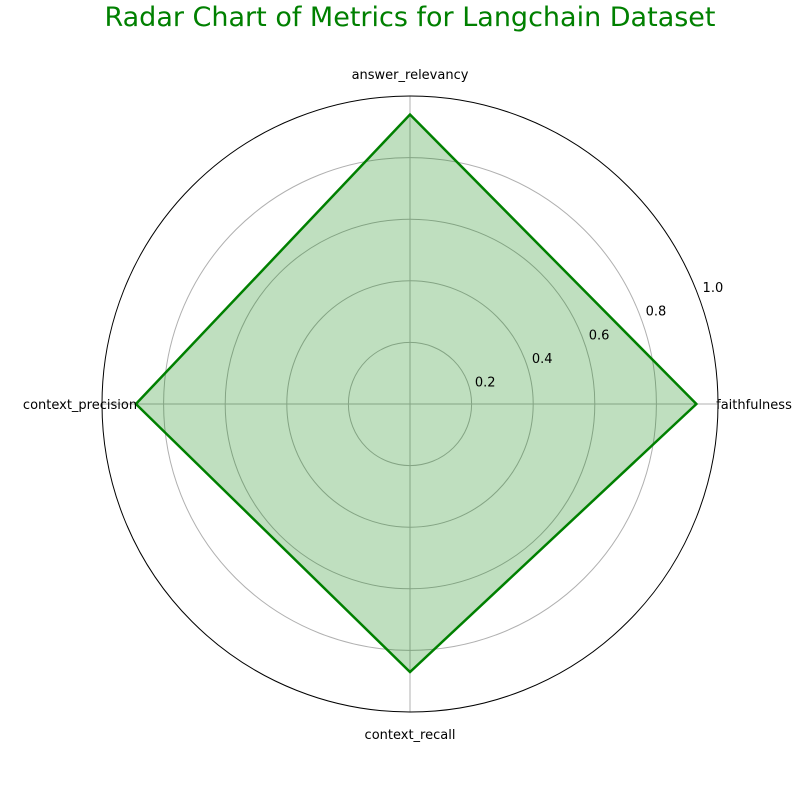  What do you see at coordinates (754, 405) in the screenshot?
I see `axis-label: faithfulness` at bounding box center [754, 405].